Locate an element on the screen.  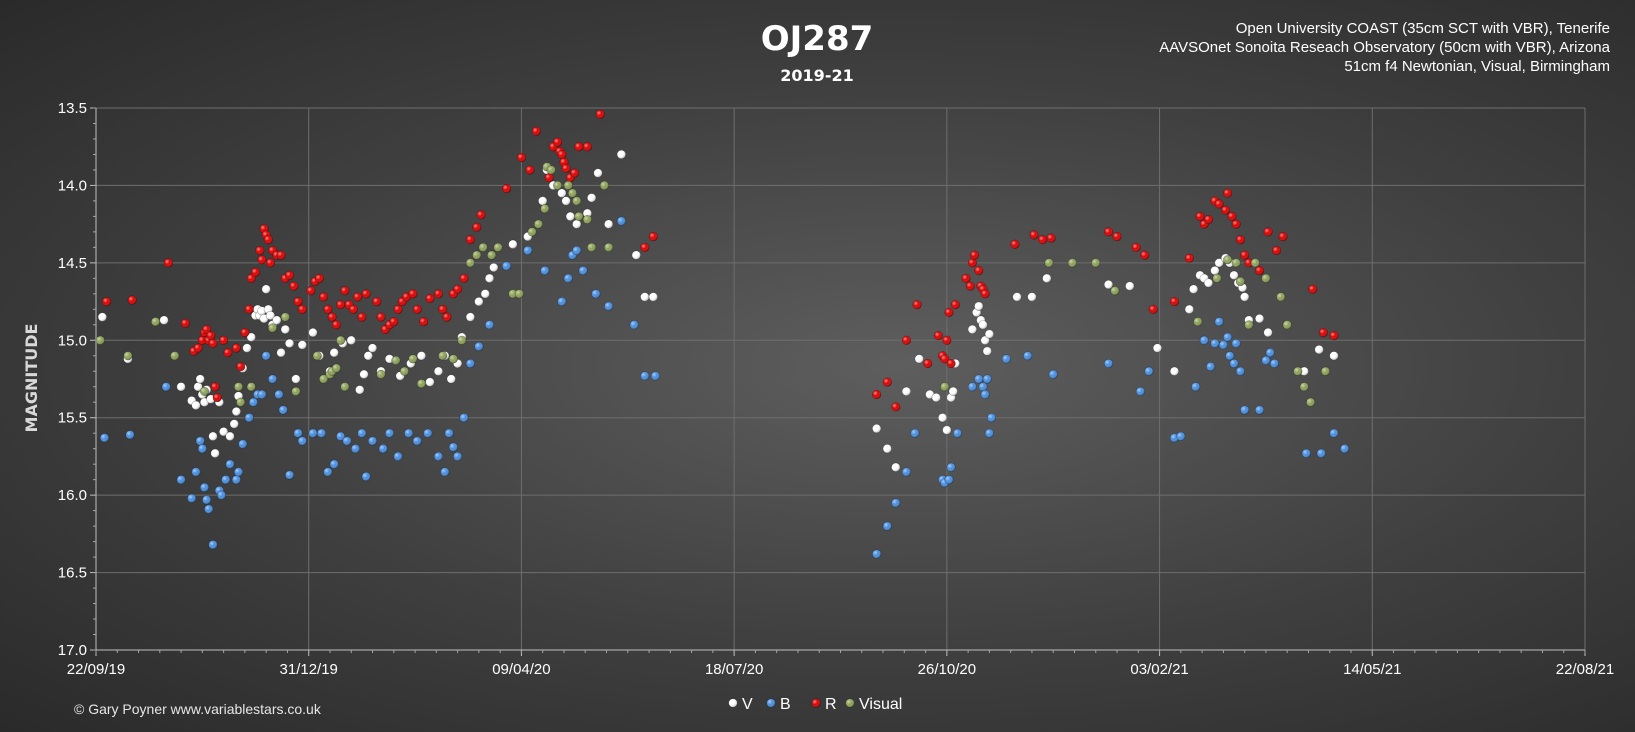
y-axis-ticks: 13.5 14.0 14.5 15.0 15.5 16.0 16.5 17.0 is located at coordinates (77, 379).